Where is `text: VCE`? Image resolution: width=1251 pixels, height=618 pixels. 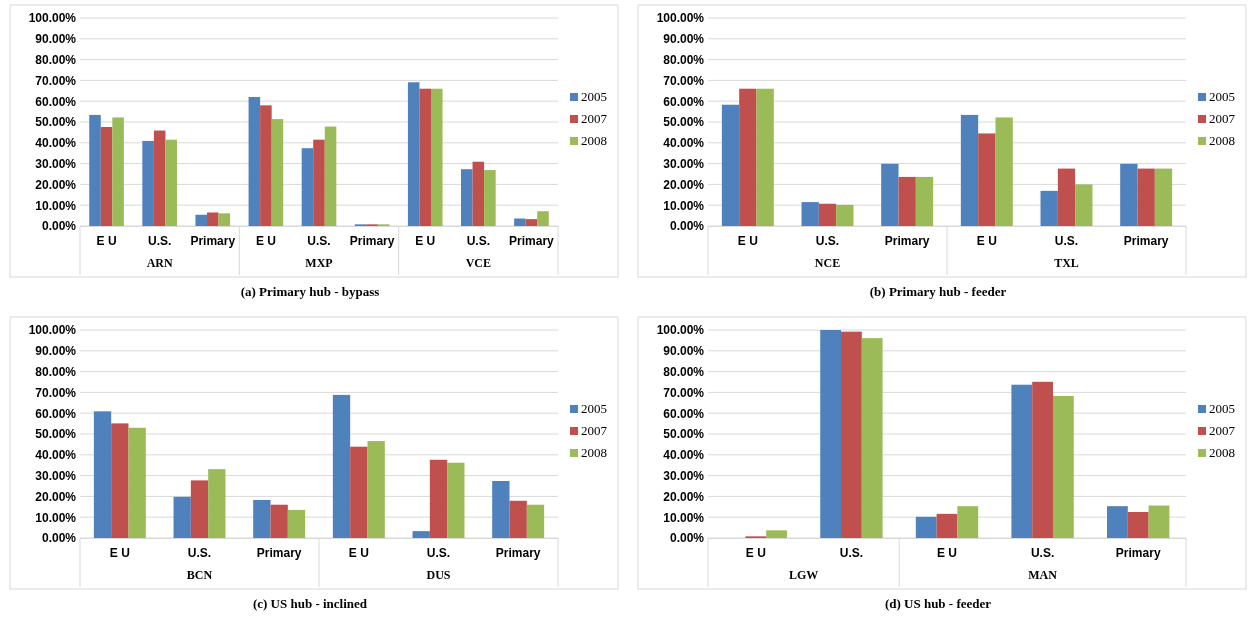 text: VCE is located at coordinates (478, 263).